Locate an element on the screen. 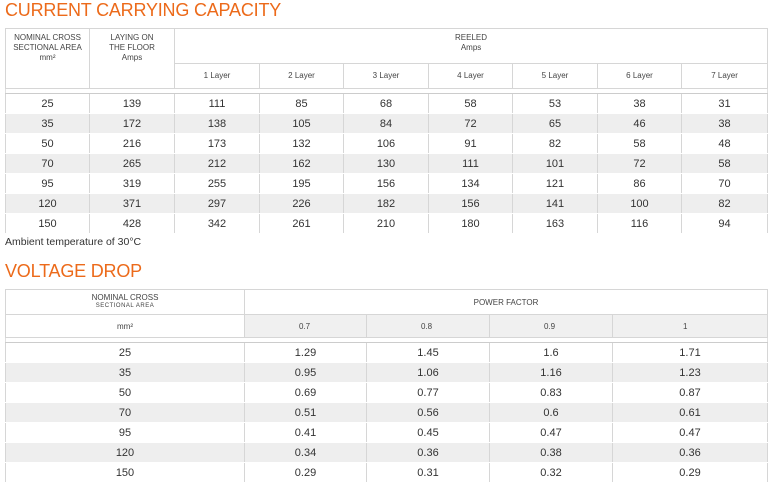 This screenshot has height=483, width=768. table-cell: 162 is located at coordinates (301, 163).